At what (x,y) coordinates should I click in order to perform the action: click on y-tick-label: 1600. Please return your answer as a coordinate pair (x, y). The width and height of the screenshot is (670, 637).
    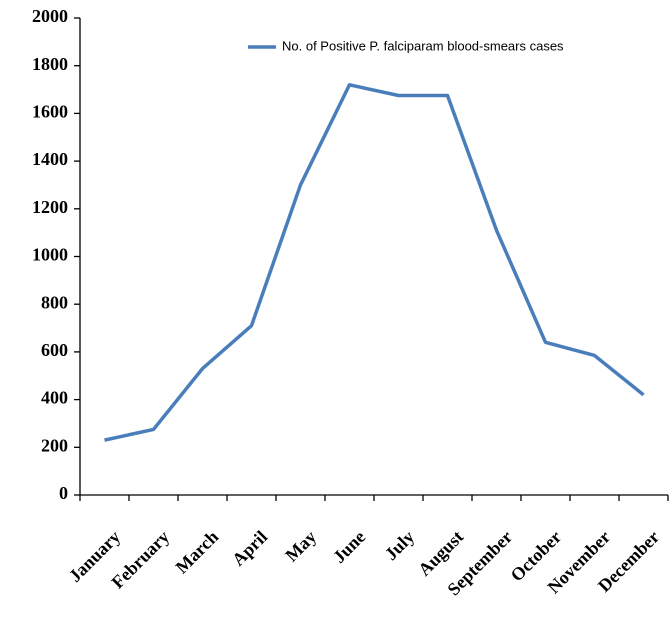
    Looking at the image, I should click on (50, 112).